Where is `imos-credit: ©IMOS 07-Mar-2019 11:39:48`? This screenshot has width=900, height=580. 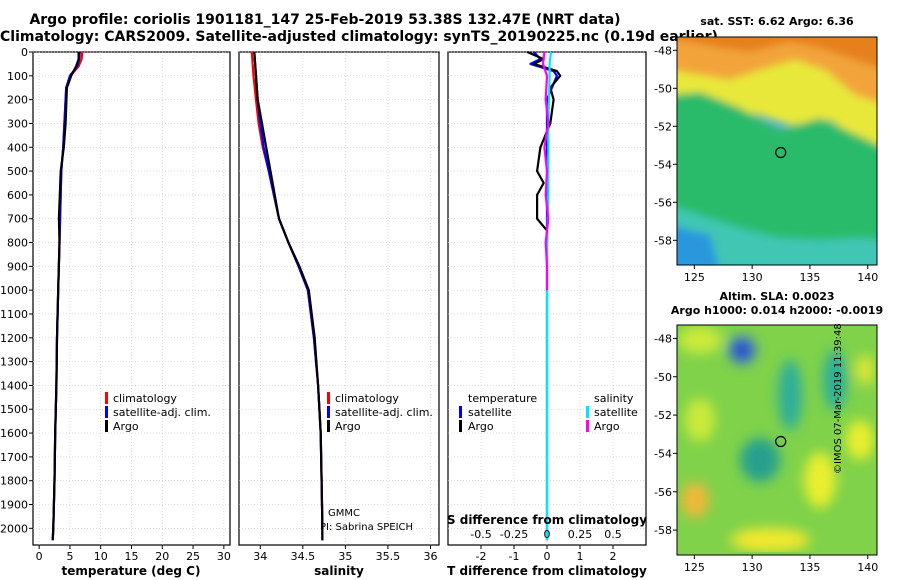
imos-credit: ©IMOS 07-Mar-2019 11:39:48 is located at coordinates (838, 398).